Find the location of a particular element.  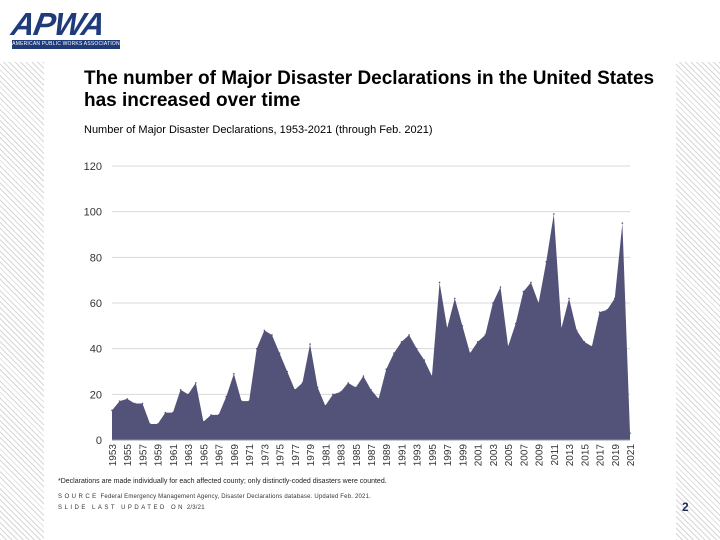

x-tick-label: 1973 is located at coordinates (265, 455).